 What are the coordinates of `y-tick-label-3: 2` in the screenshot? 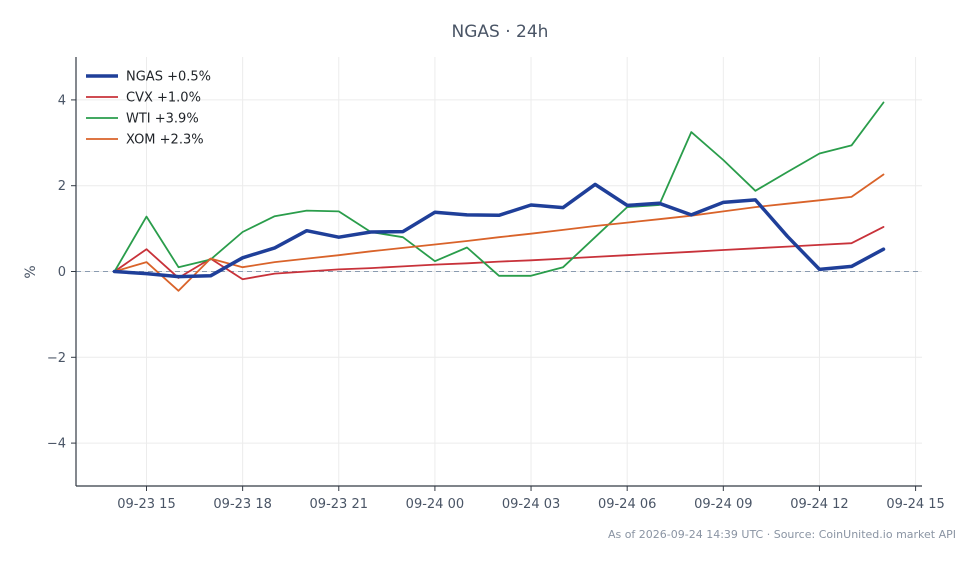 It's located at (62, 186).